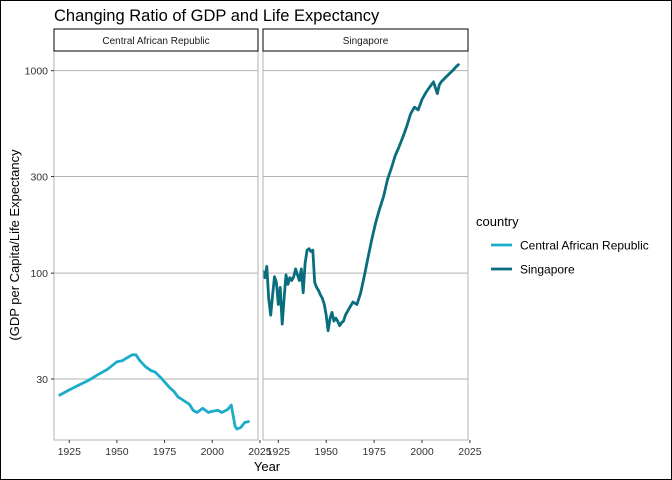 Image resolution: width=672 pixels, height=480 pixels. What do you see at coordinates (497, 221) in the screenshot?
I see `legend-title: country` at bounding box center [497, 221].